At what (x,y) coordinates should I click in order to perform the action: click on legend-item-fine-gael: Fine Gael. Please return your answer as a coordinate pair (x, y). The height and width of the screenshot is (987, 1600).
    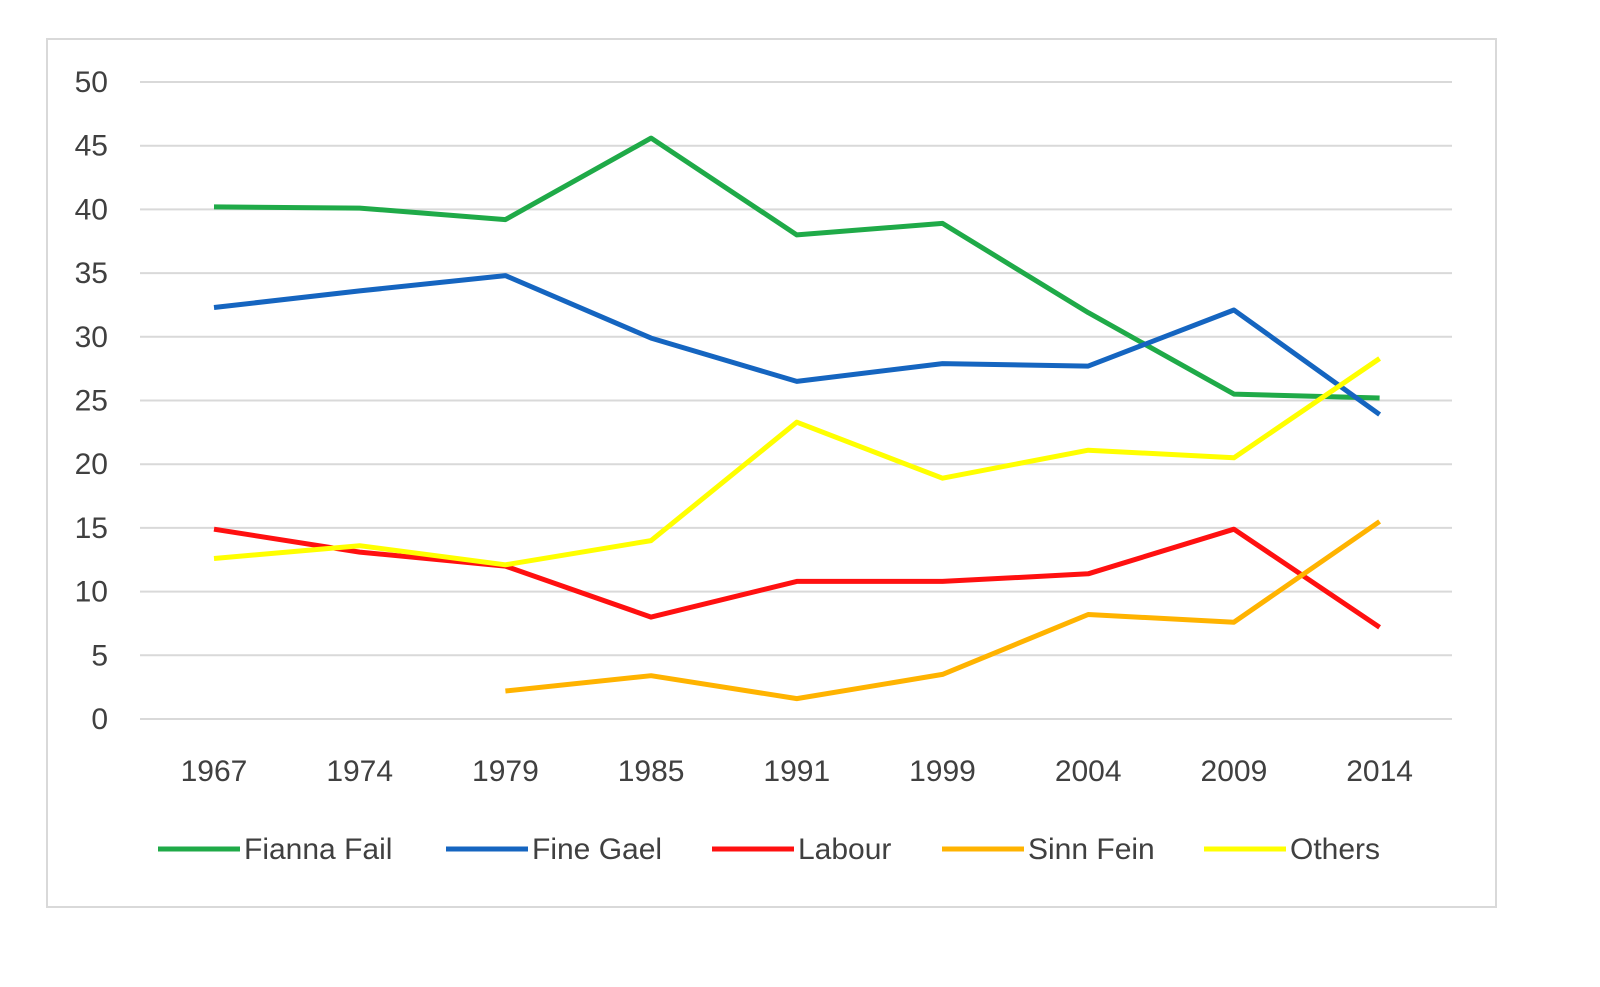
    Looking at the image, I should click on (554, 849).